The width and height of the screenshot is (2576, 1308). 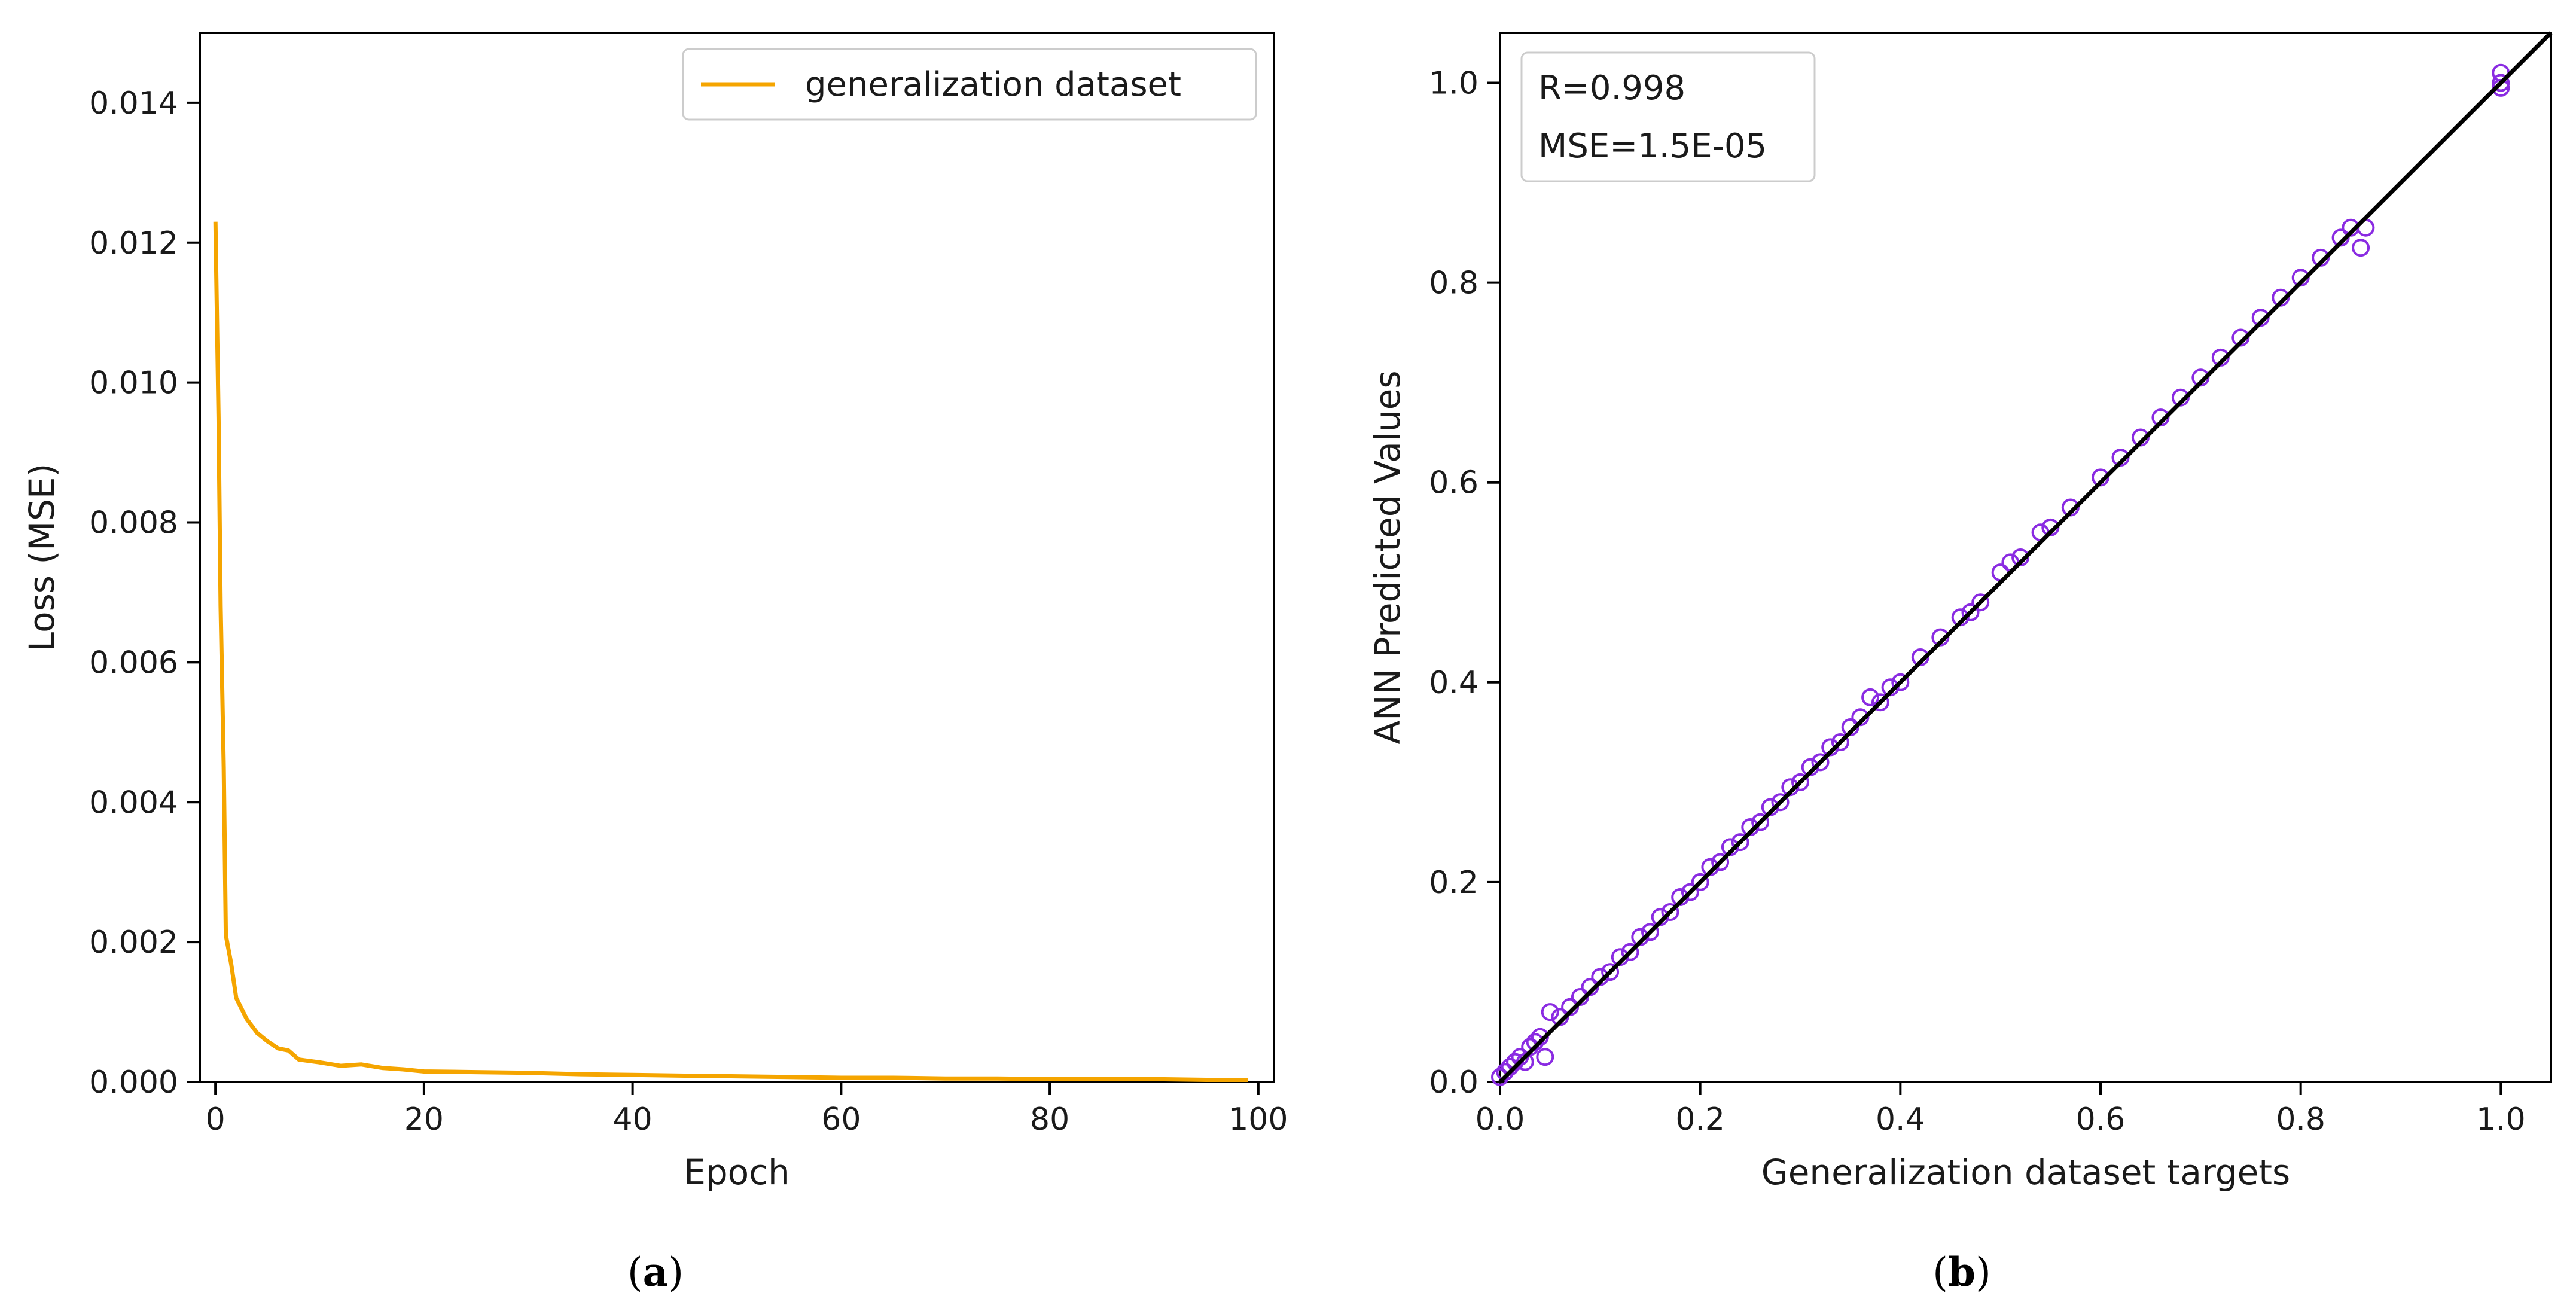 I want to click on chart-a-x-tick-label: 80, so click(x=1049, y=1120).